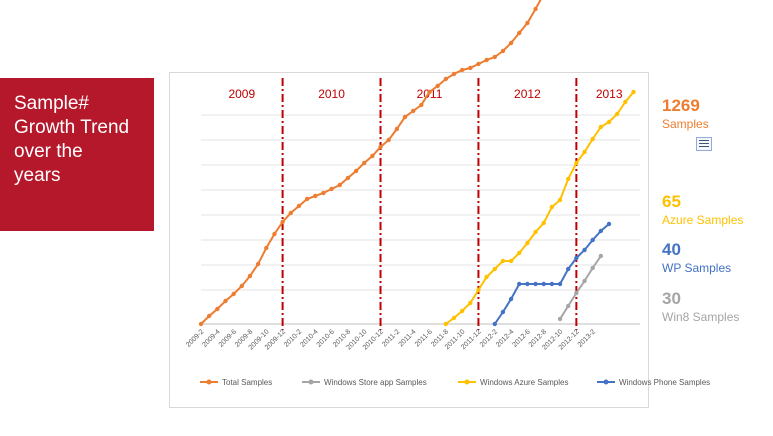 This screenshot has height=436, width=773. Describe the element at coordinates (701, 317) in the screenshot. I see `win8-label: Win8 Samples` at that location.